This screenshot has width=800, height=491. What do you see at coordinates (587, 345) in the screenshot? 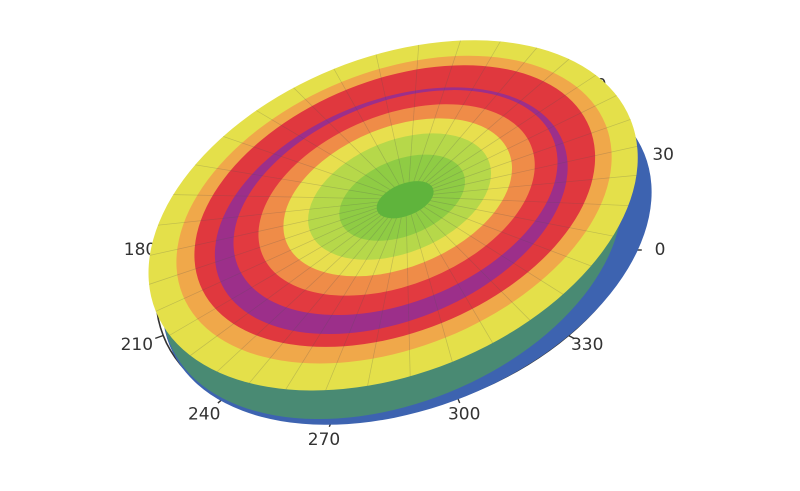
I see `theta-tick-label: 330` at bounding box center [587, 345].